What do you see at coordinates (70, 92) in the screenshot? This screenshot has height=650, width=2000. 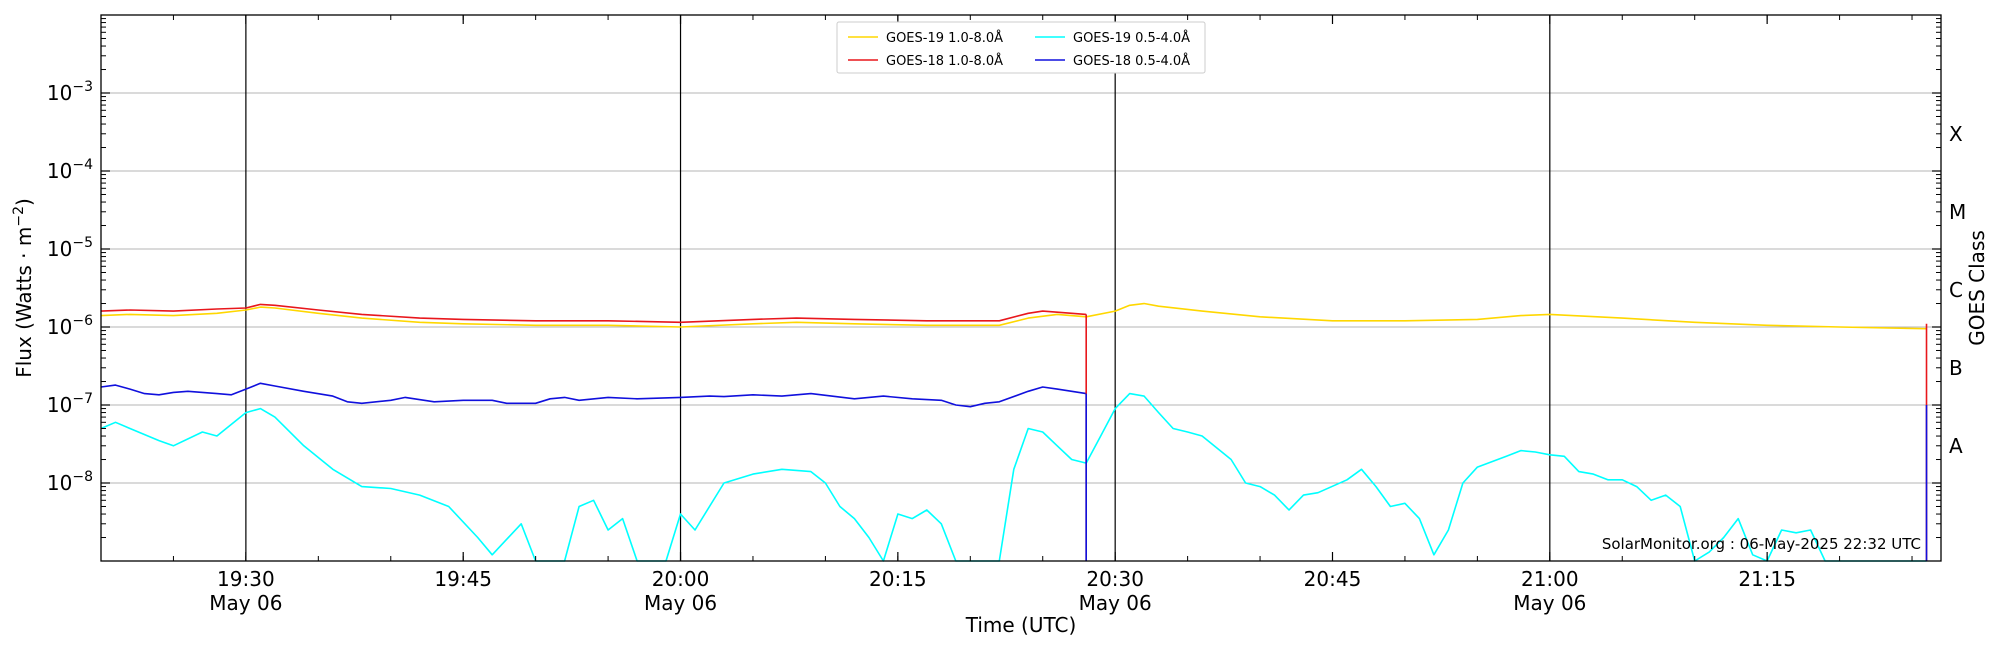 I see `y-tick-label: 10⁻³` at bounding box center [70, 92].